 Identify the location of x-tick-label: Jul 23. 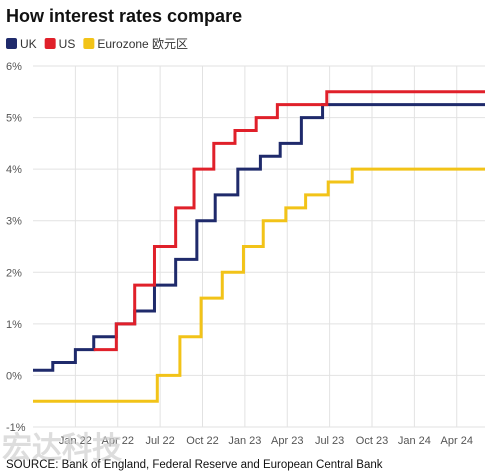
(329, 441).